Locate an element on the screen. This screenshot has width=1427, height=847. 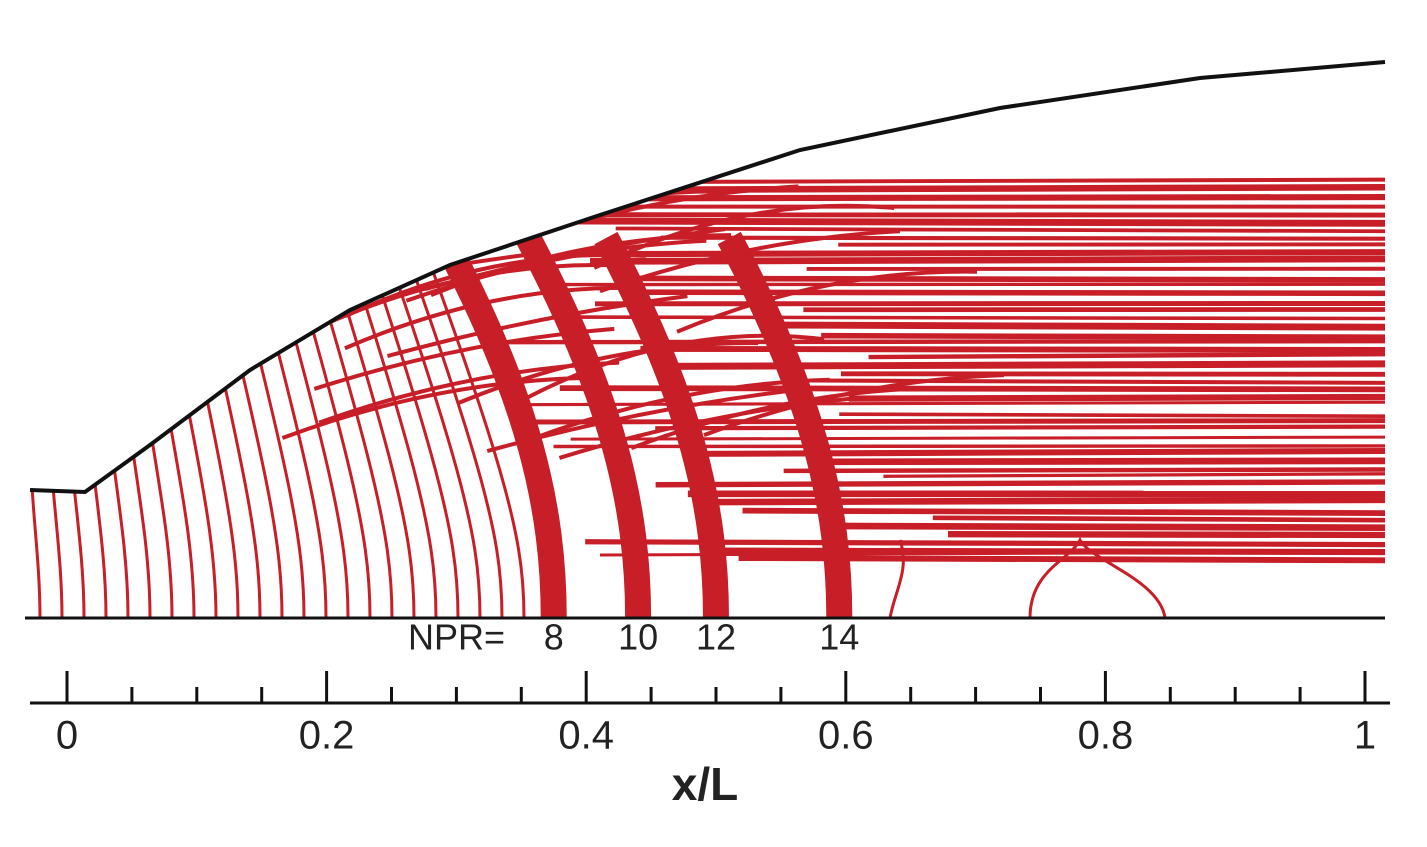
npr-label: 10 is located at coordinates (638, 637).